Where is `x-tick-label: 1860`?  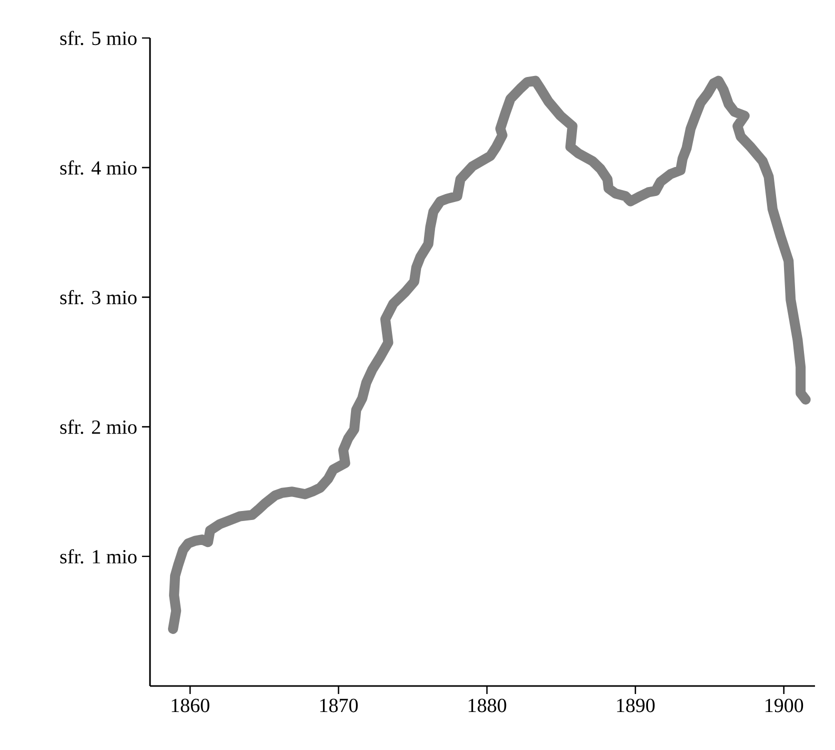
x-tick-label: 1860 is located at coordinates (191, 705).